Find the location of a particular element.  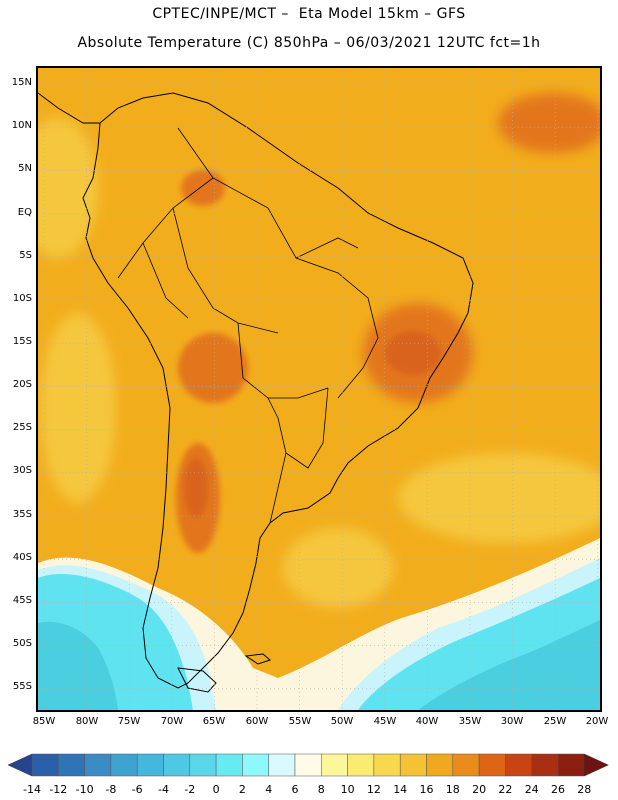

colorbar-tick-label: 4 is located at coordinates (269, 789).